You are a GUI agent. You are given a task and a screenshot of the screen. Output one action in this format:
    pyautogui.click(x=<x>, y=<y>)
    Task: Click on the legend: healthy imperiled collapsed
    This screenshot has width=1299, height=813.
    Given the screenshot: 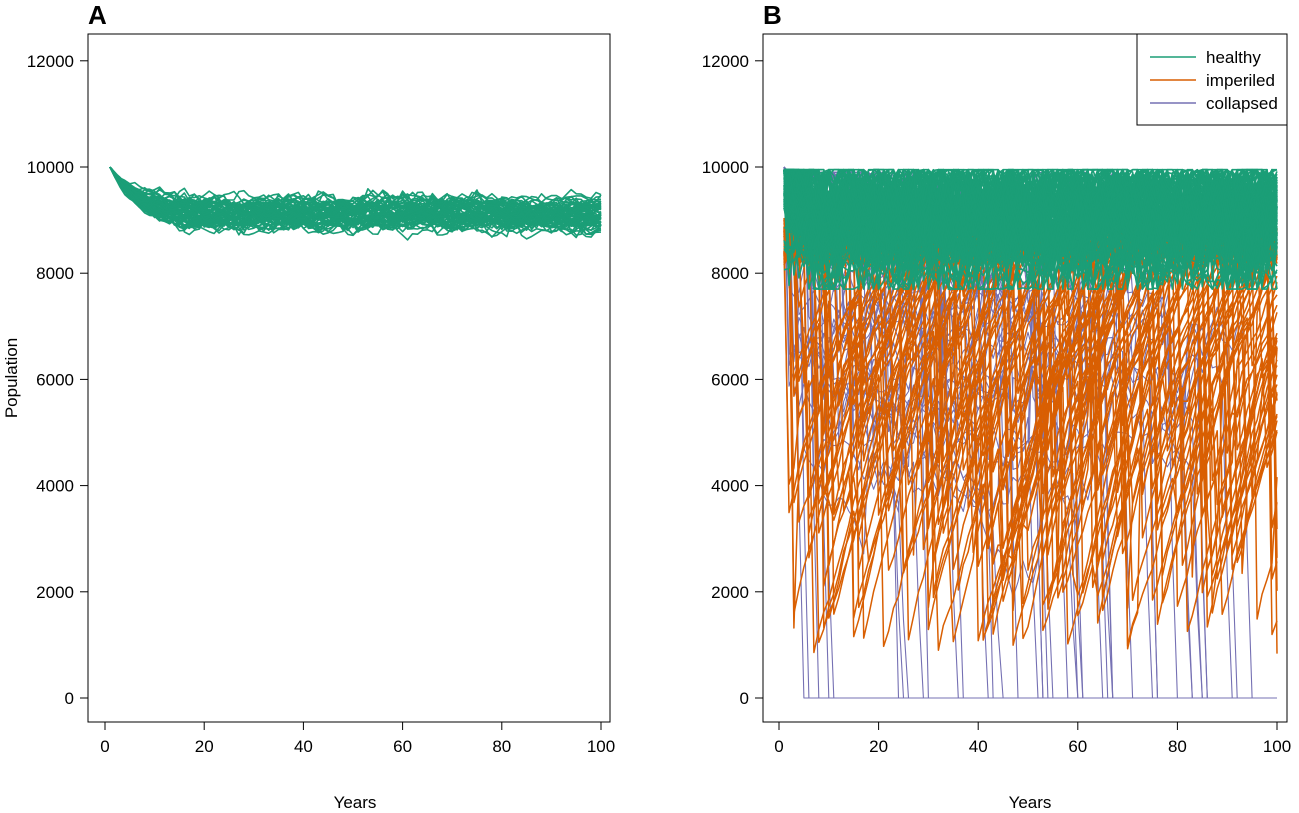 What is the action you would take?
    pyautogui.click(x=1212, y=79)
    